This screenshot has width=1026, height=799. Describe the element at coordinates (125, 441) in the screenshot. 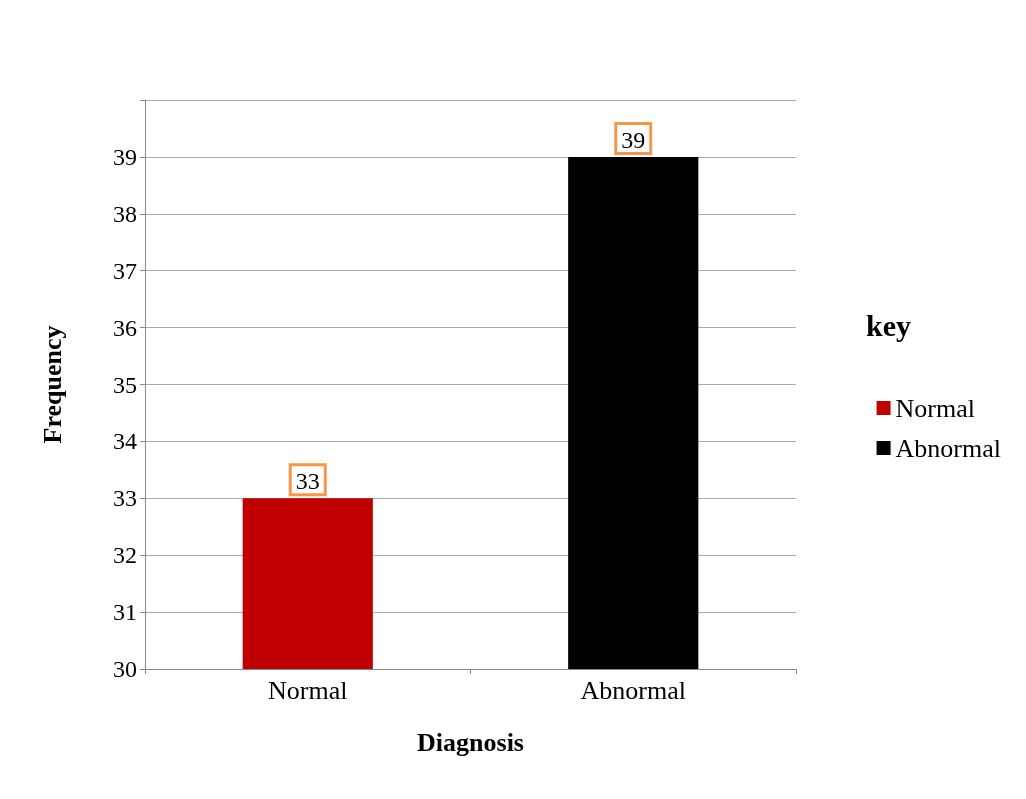

I see `y-tick-label: 34` at that location.